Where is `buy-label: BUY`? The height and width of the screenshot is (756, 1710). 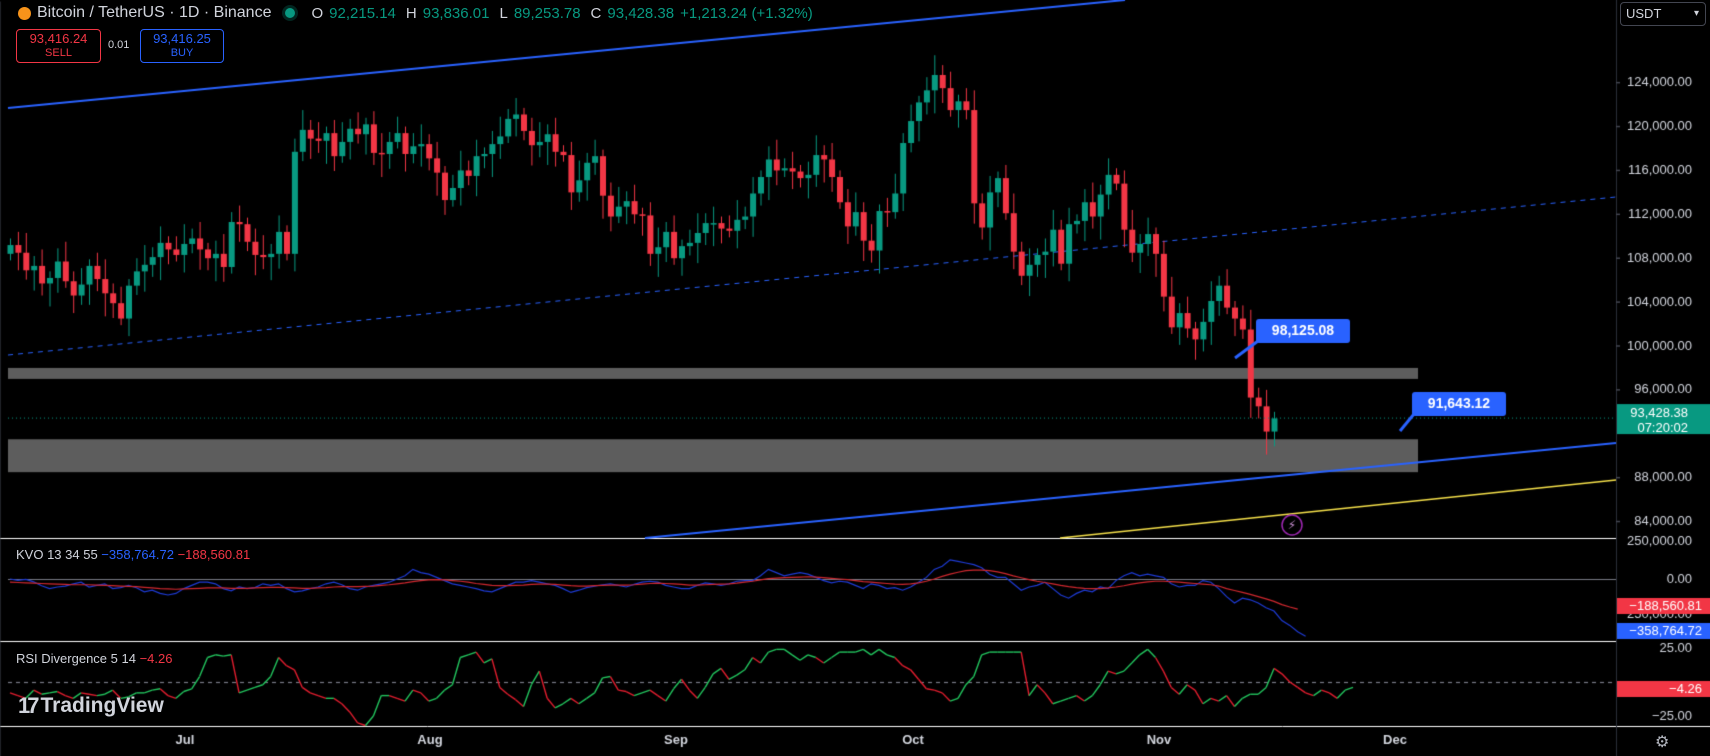 buy-label: BUY is located at coordinates (182, 53).